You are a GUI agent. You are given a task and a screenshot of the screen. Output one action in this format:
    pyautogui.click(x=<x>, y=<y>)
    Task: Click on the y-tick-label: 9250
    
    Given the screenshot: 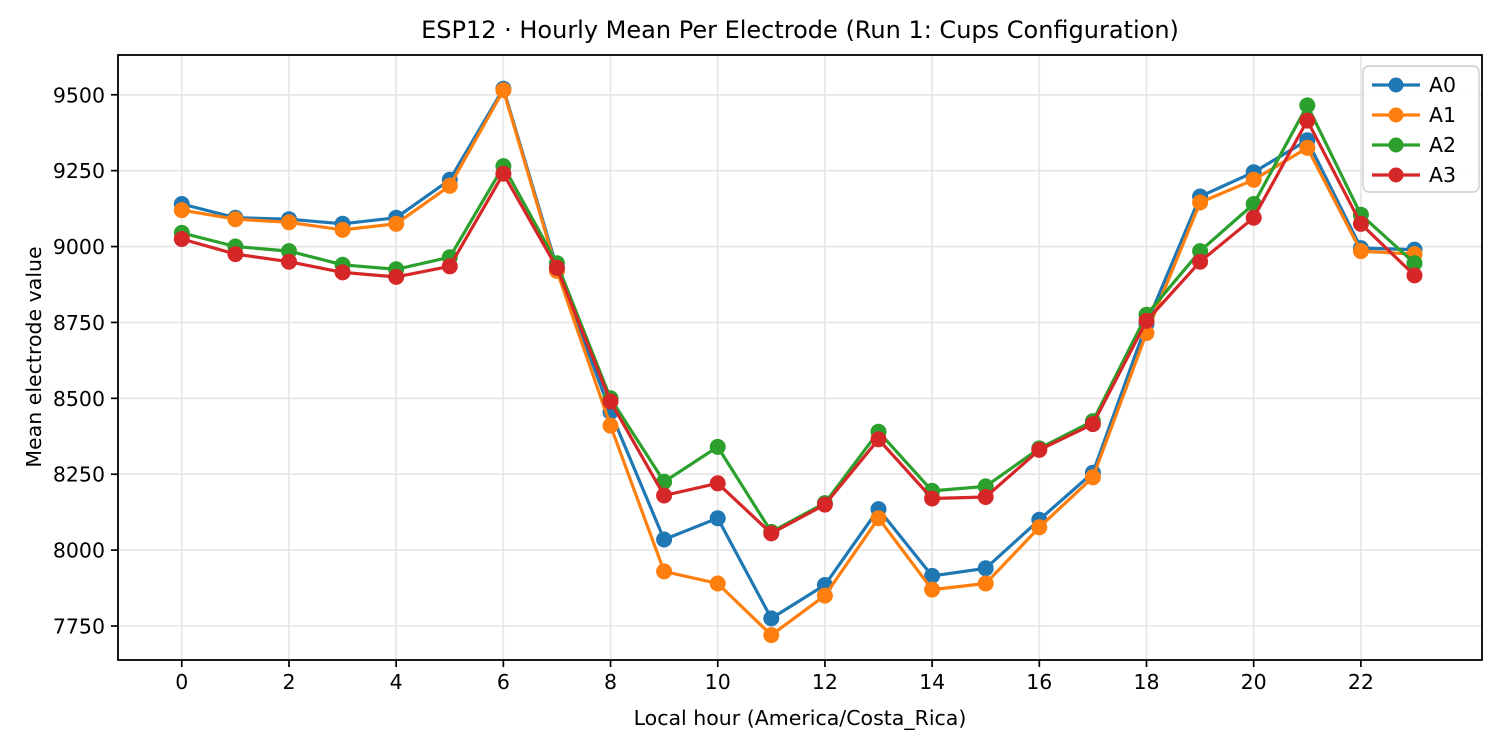 What is the action you would take?
    pyautogui.click(x=79, y=171)
    